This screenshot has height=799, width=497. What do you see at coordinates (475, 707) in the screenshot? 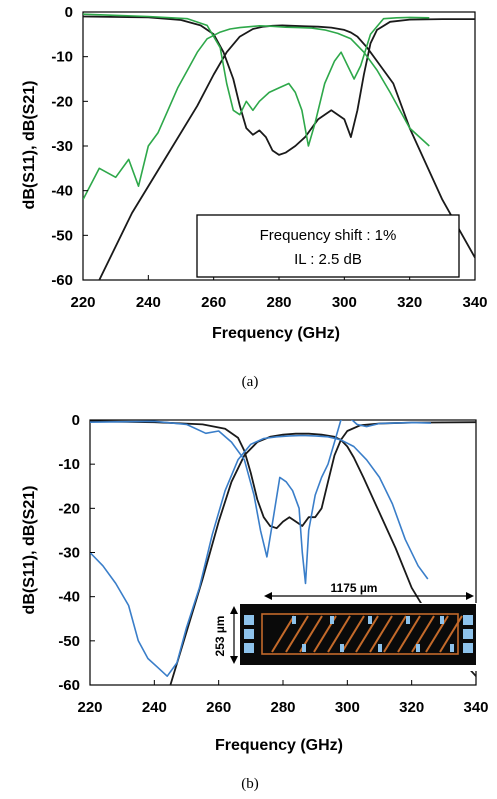
I see `x-tick-label-b: 340` at bounding box center [475, 707].